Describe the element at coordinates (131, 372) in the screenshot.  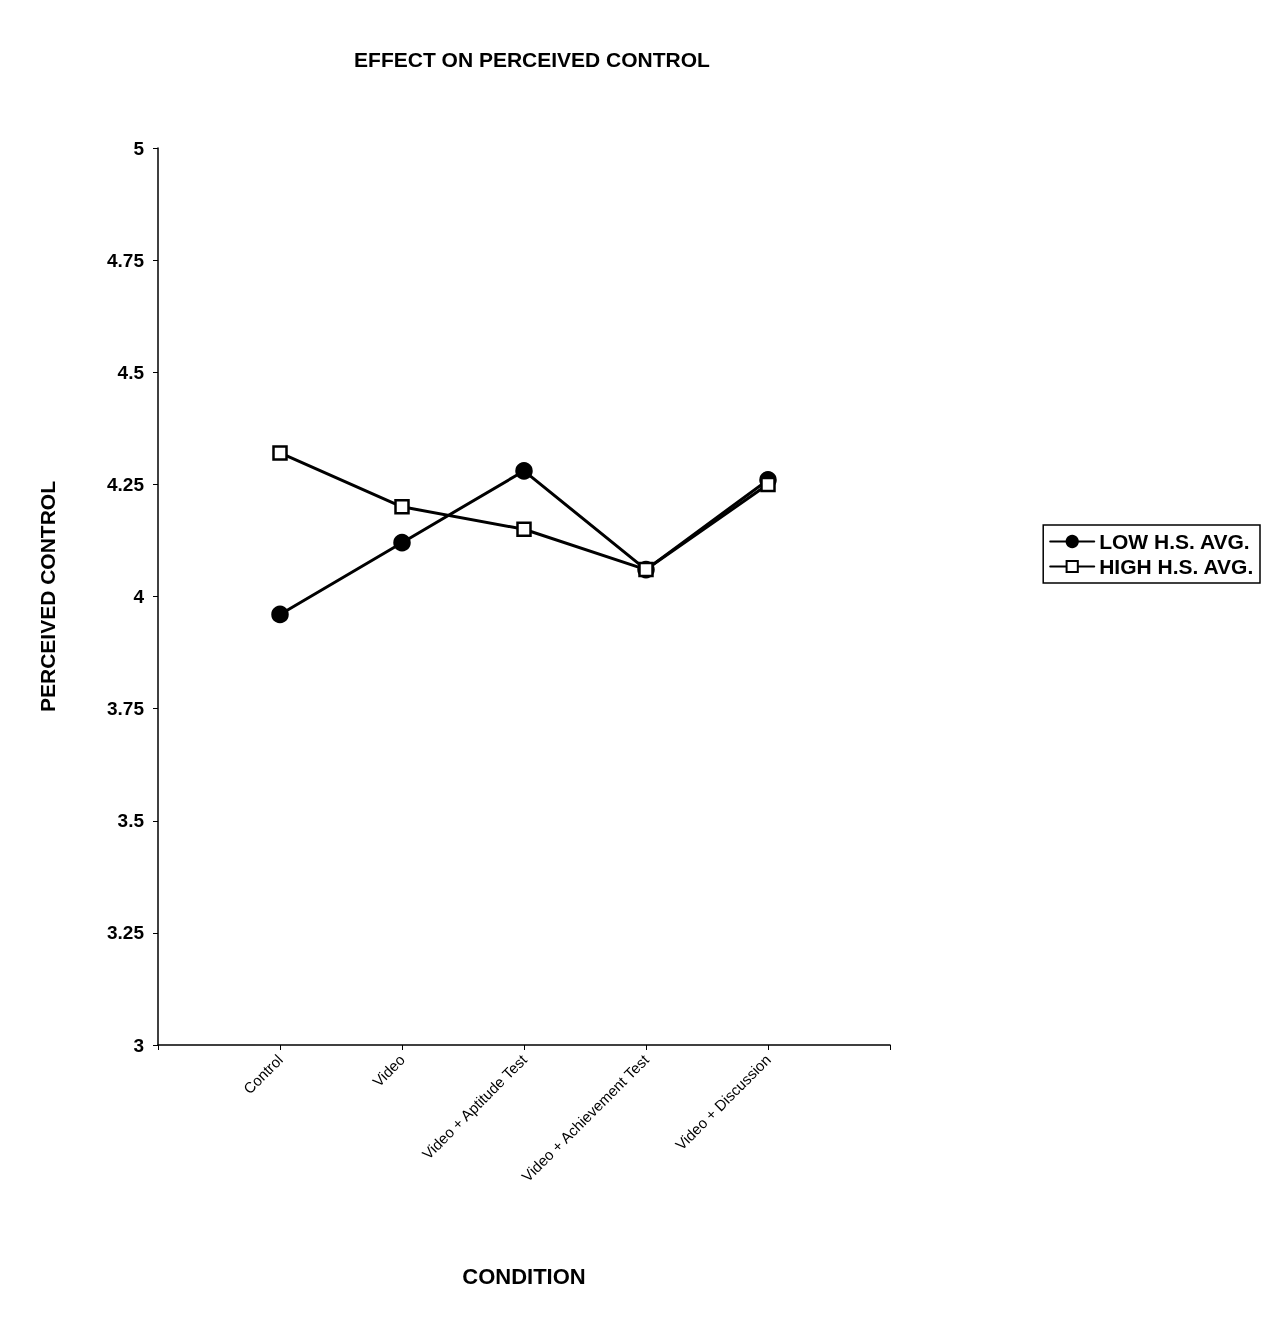
I see `y-tick-label: 4.5` at that location.